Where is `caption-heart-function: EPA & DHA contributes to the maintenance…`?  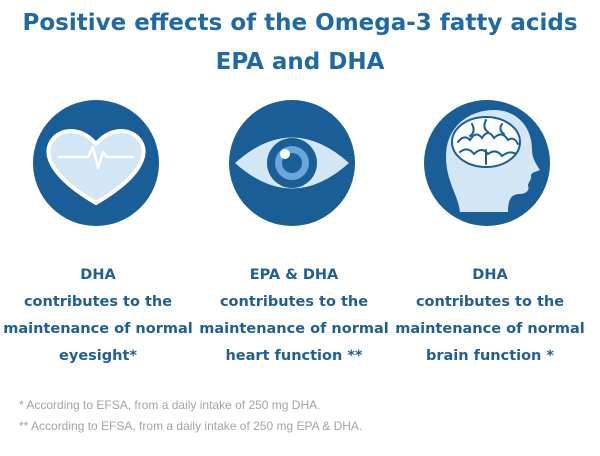
caption-heart-function: EPA & DHA contributes to the maintenance… is located at coordinates (294, 316).